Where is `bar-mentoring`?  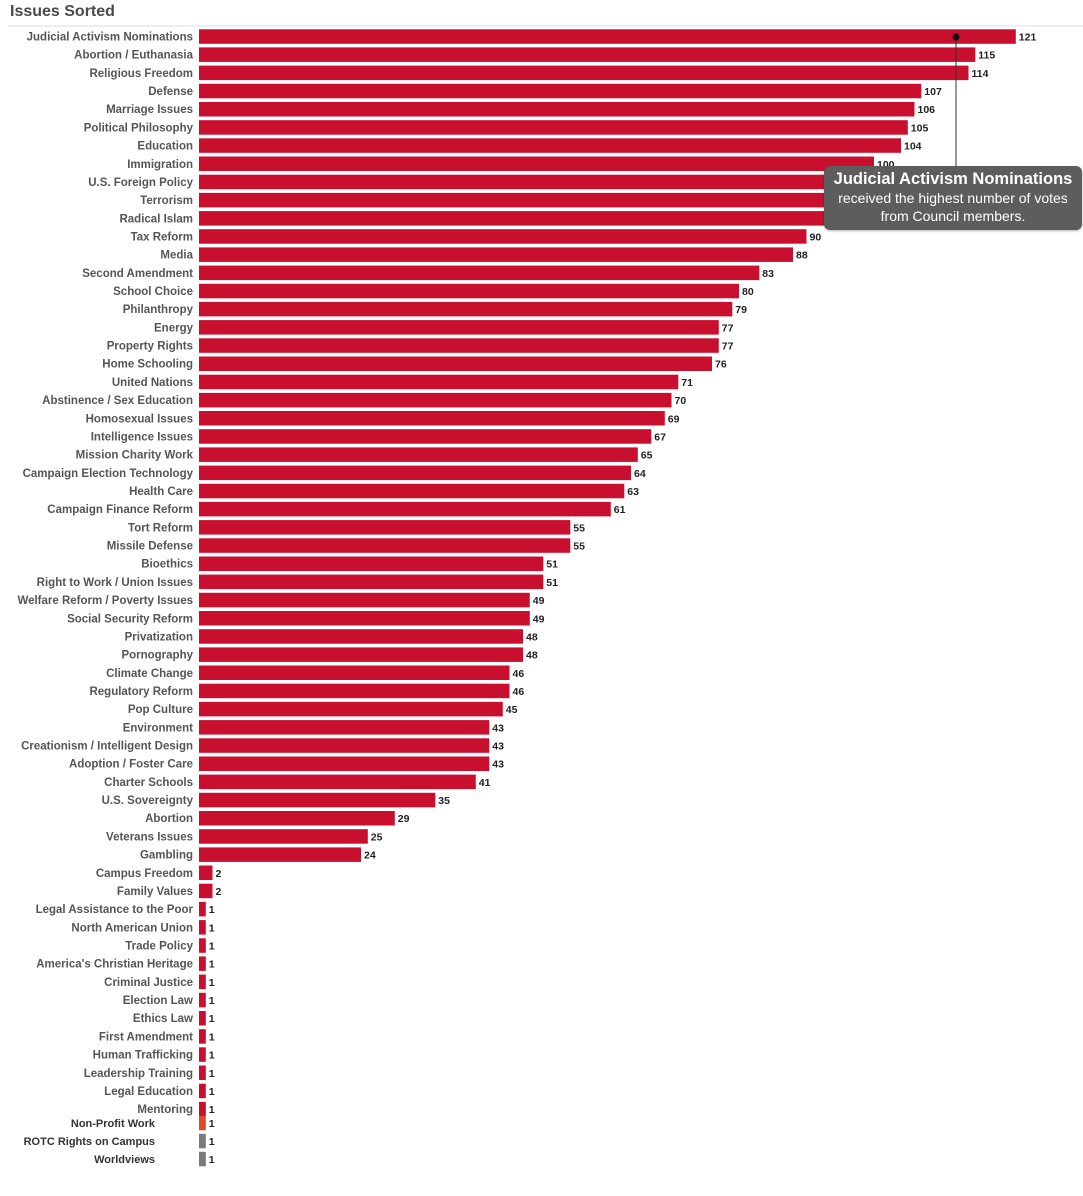
bar-mentoring is located at coordinates (202, 1109).